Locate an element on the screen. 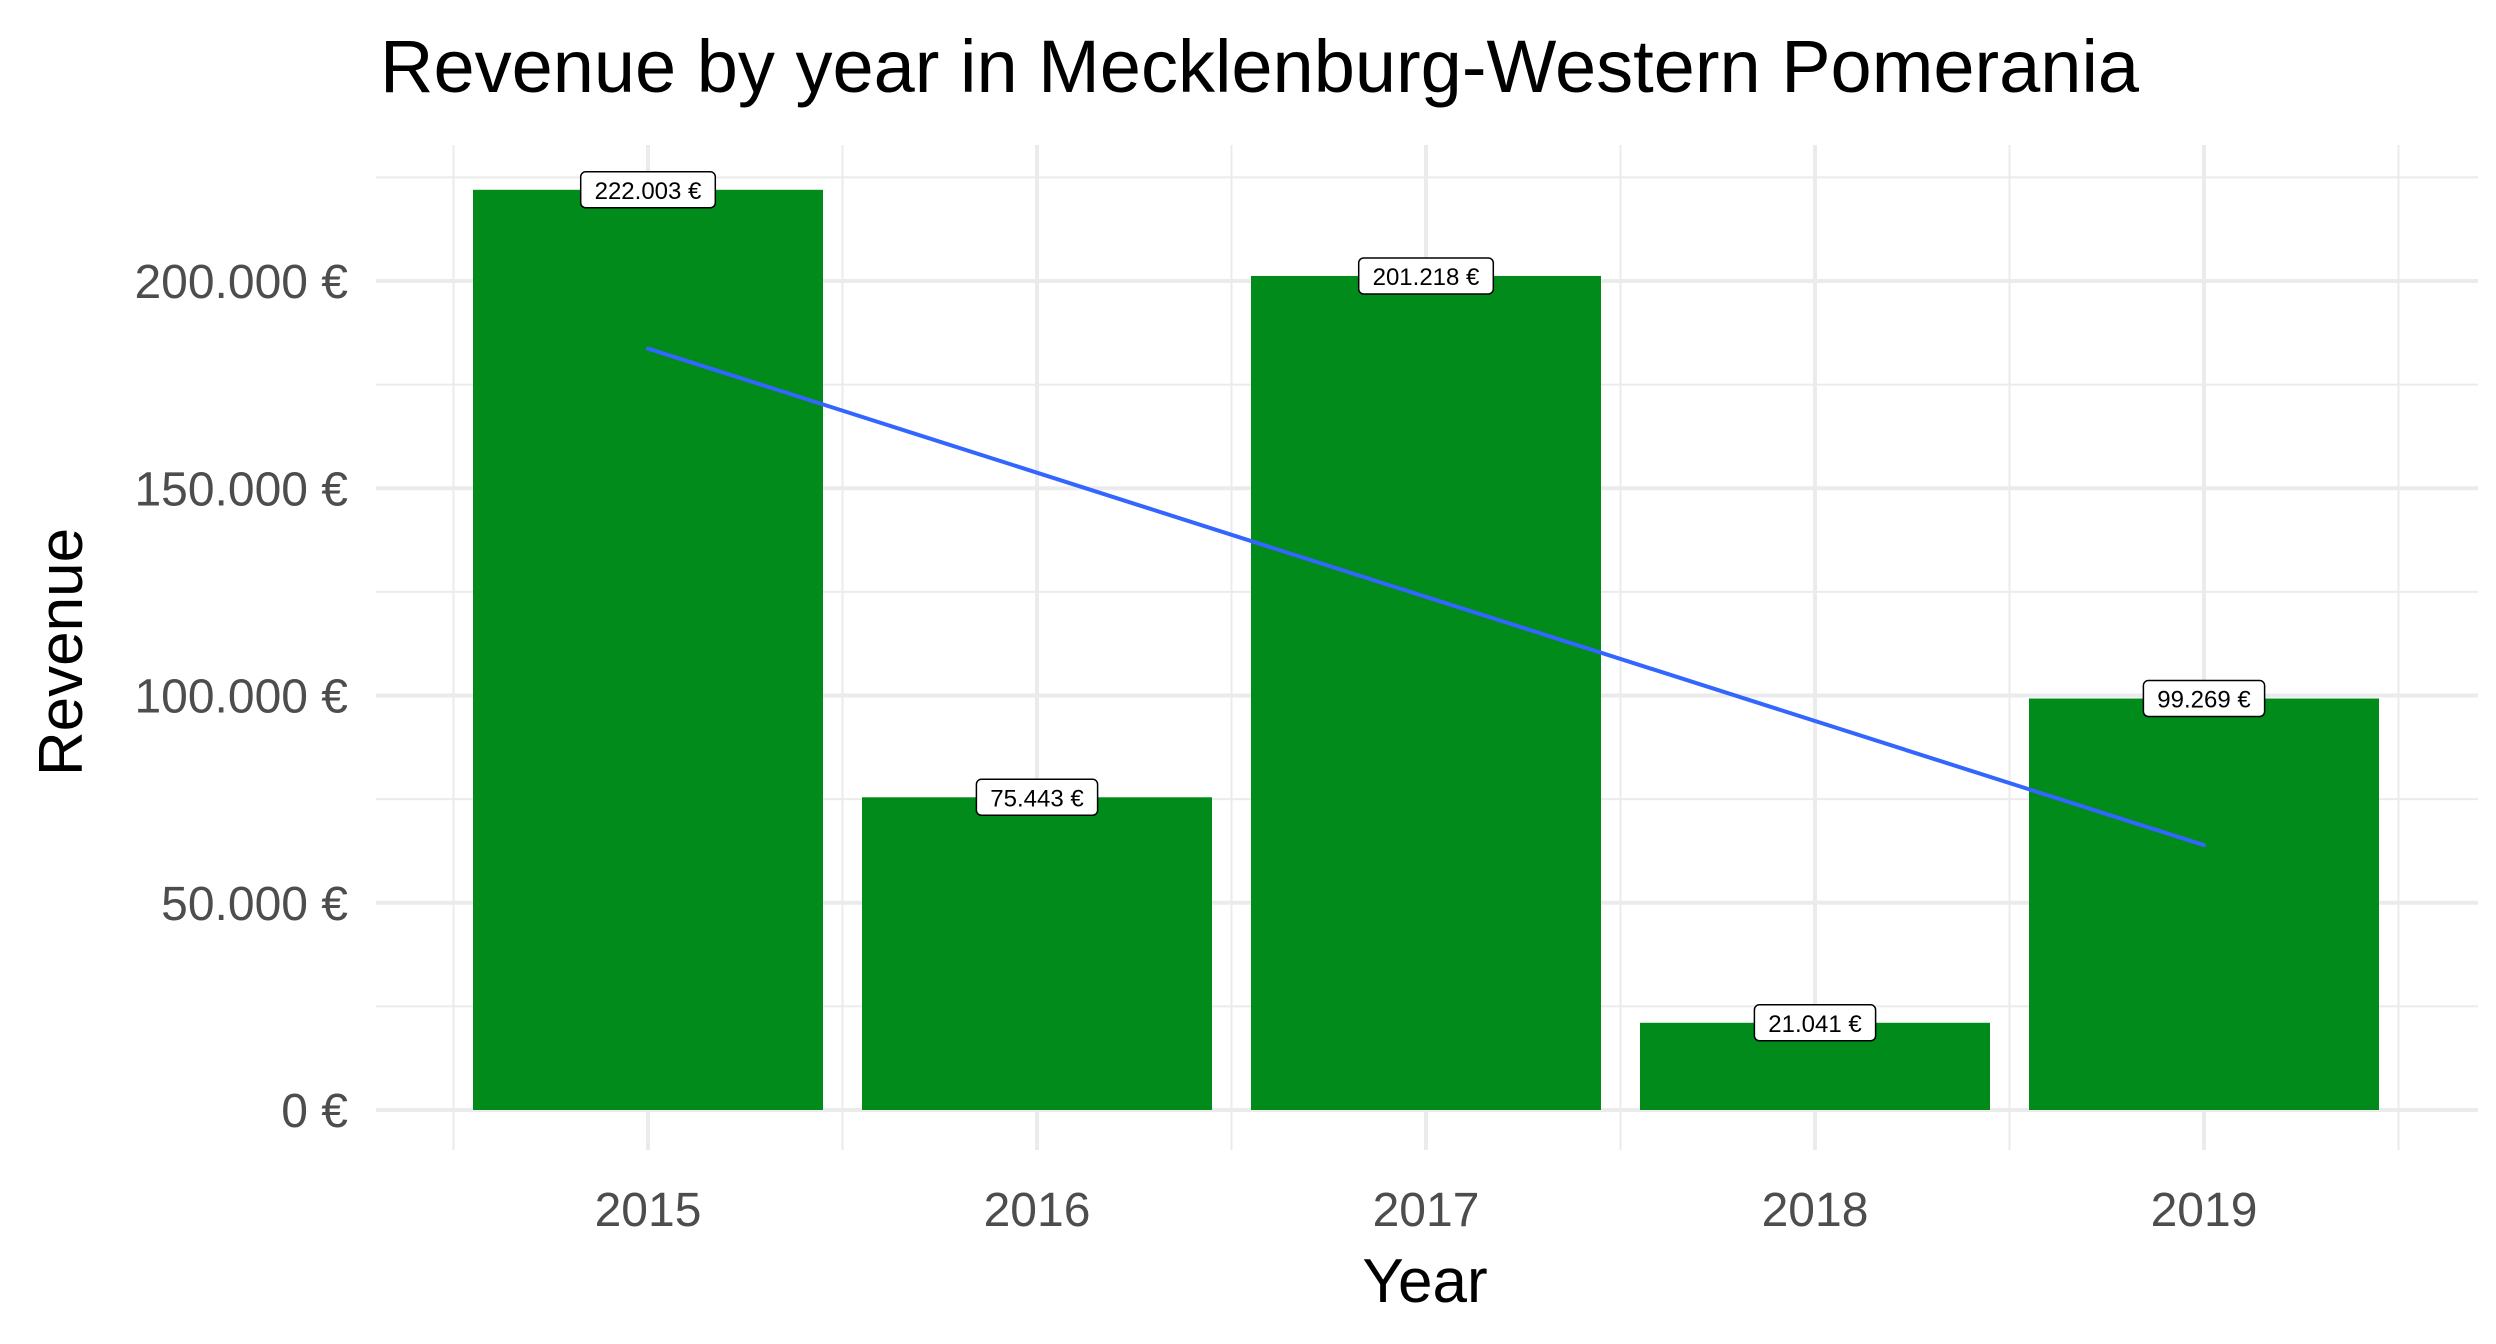 This screenshot has height=1344, width=2496. data-label-2016: 75.443 € is located at coordinates (1037, 797).